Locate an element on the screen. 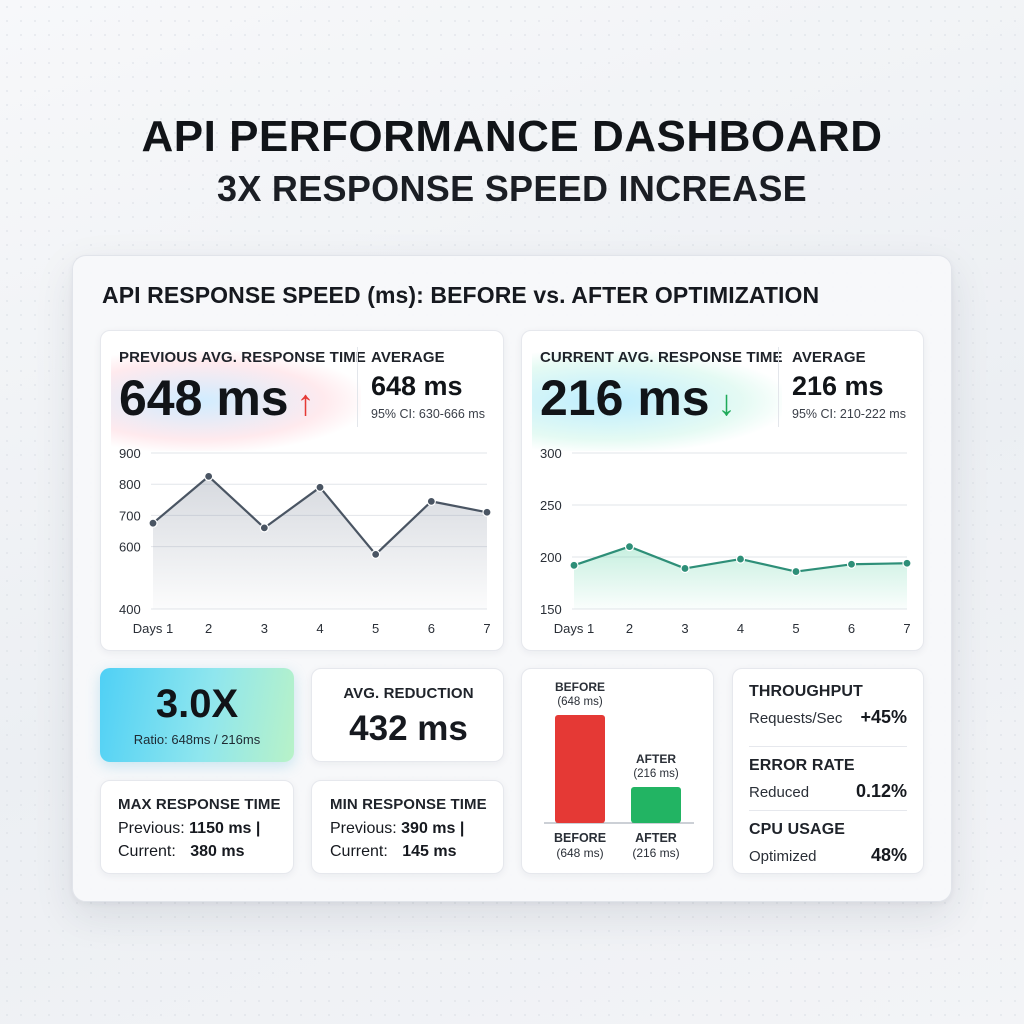  max-previous-value: 1150 ms | is located at coordinates (225, 828).